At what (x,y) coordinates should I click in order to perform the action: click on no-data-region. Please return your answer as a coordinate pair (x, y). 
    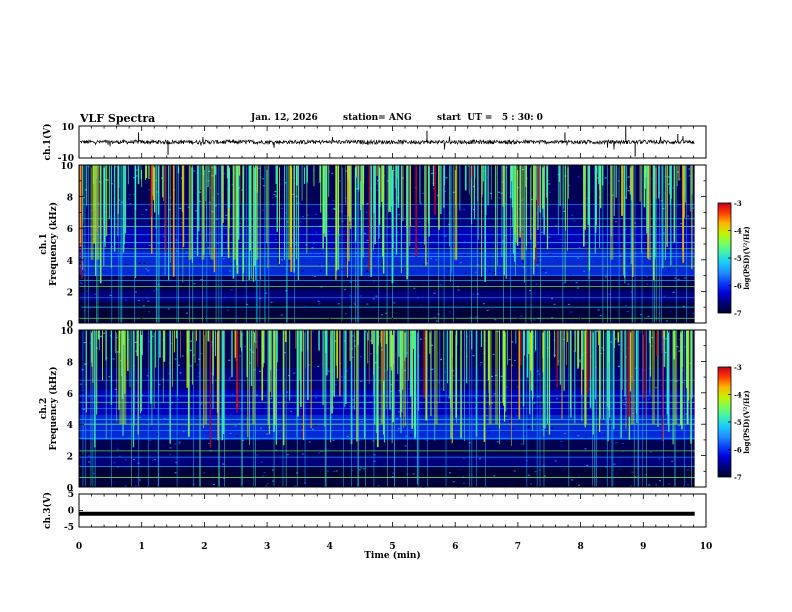
    Looking at the image, I should click on (700, 408).